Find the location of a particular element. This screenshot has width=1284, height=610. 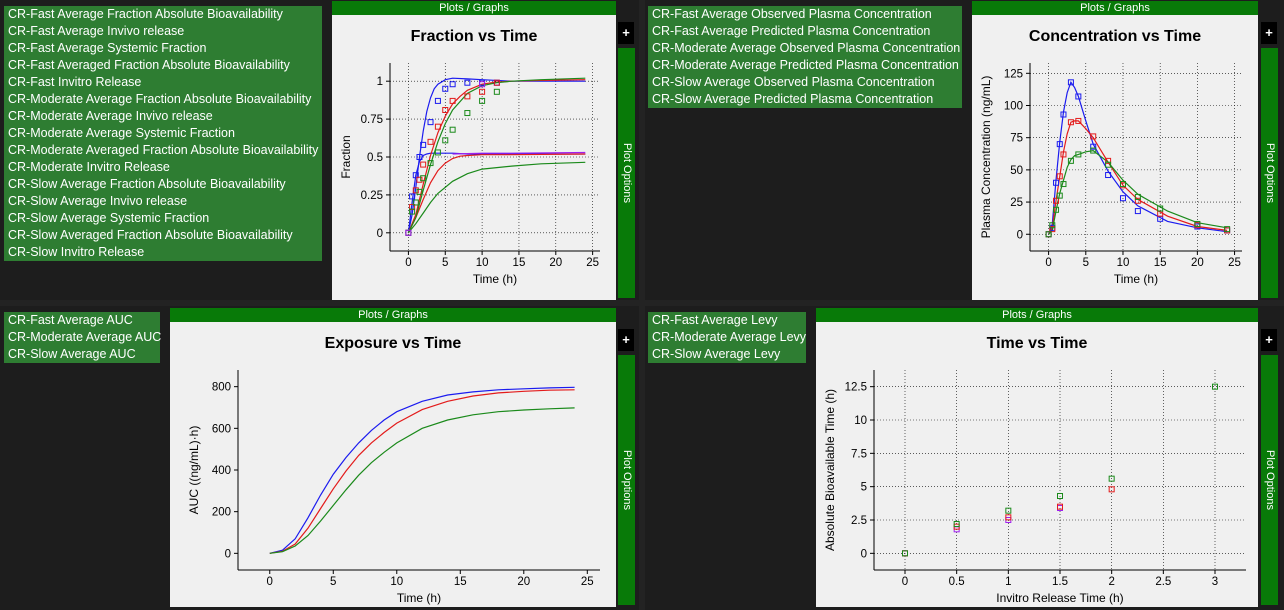

x-tick-label: 20 is located at coordinates (555, 263).